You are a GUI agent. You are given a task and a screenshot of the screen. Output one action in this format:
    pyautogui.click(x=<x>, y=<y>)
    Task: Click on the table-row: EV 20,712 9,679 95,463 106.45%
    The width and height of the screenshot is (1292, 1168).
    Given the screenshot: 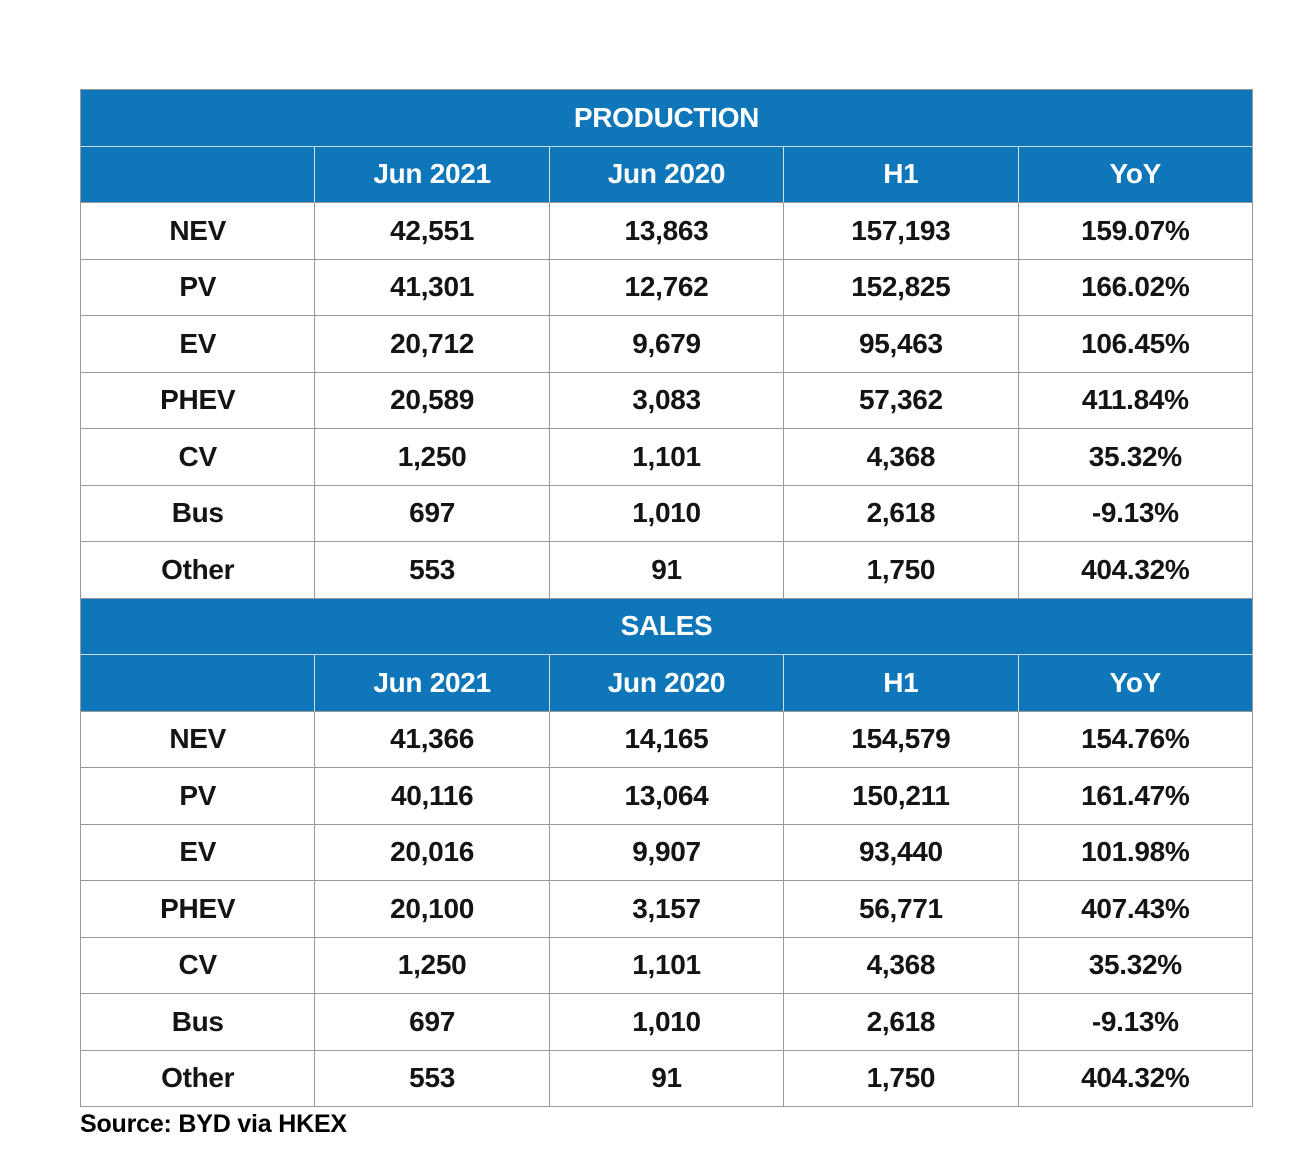 What is the action you would take?
    pyautogui.click(x=666, y=344)
    